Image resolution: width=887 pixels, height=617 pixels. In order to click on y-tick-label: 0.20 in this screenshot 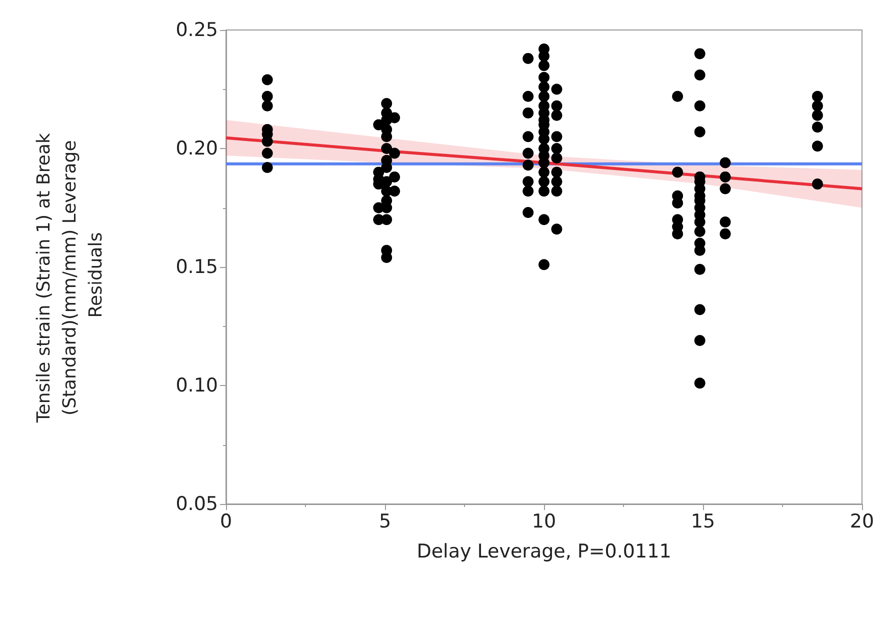, I will do `click(197, 149)`.